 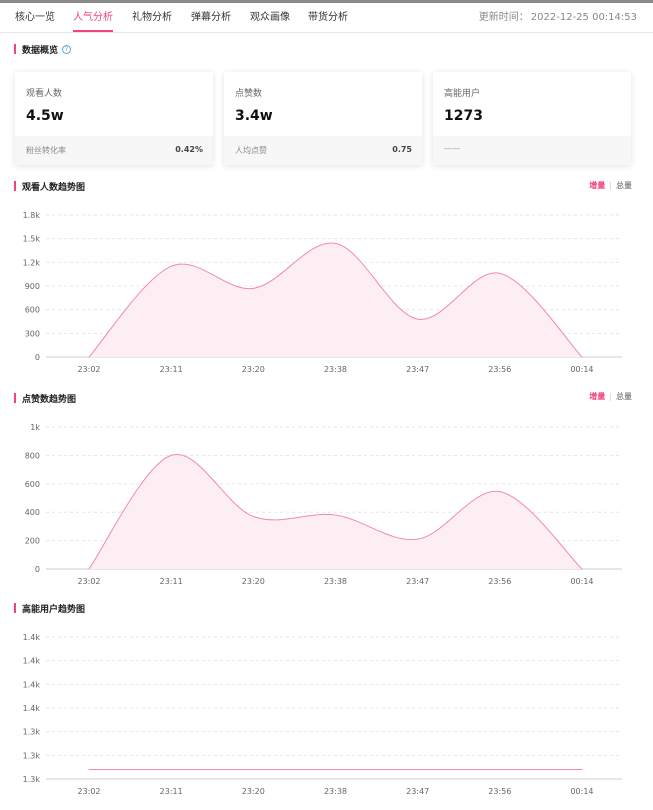 I want to click on likes-mode-toggle: 增量 | 总量, so click(x=610, y=397).